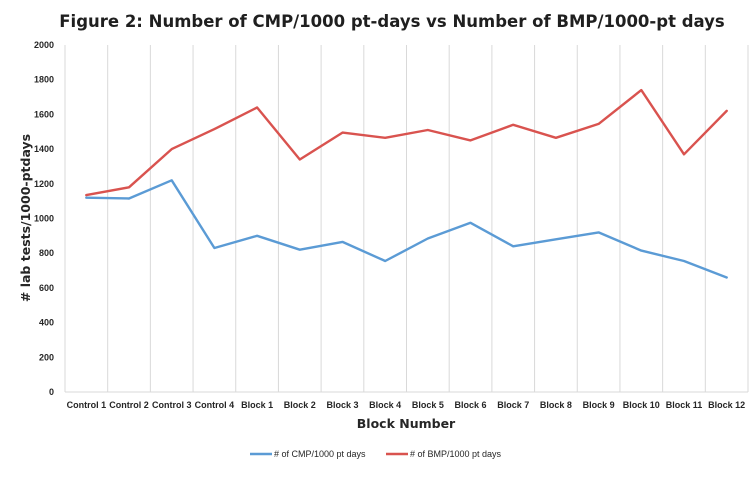  I want to click on x-tick-label: Block 11, so click(684, 405).